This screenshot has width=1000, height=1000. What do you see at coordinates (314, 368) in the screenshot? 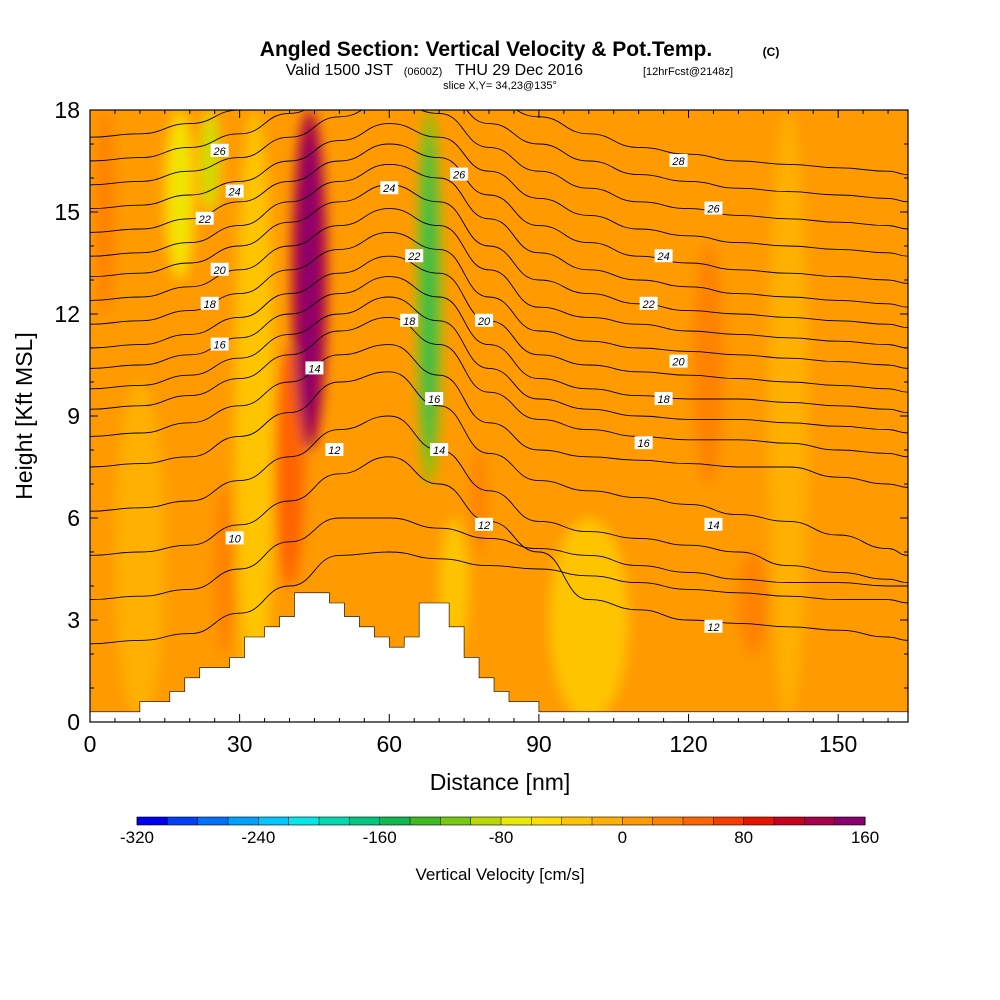
I see `contour-label: 14` at bounding box center [314, 368].